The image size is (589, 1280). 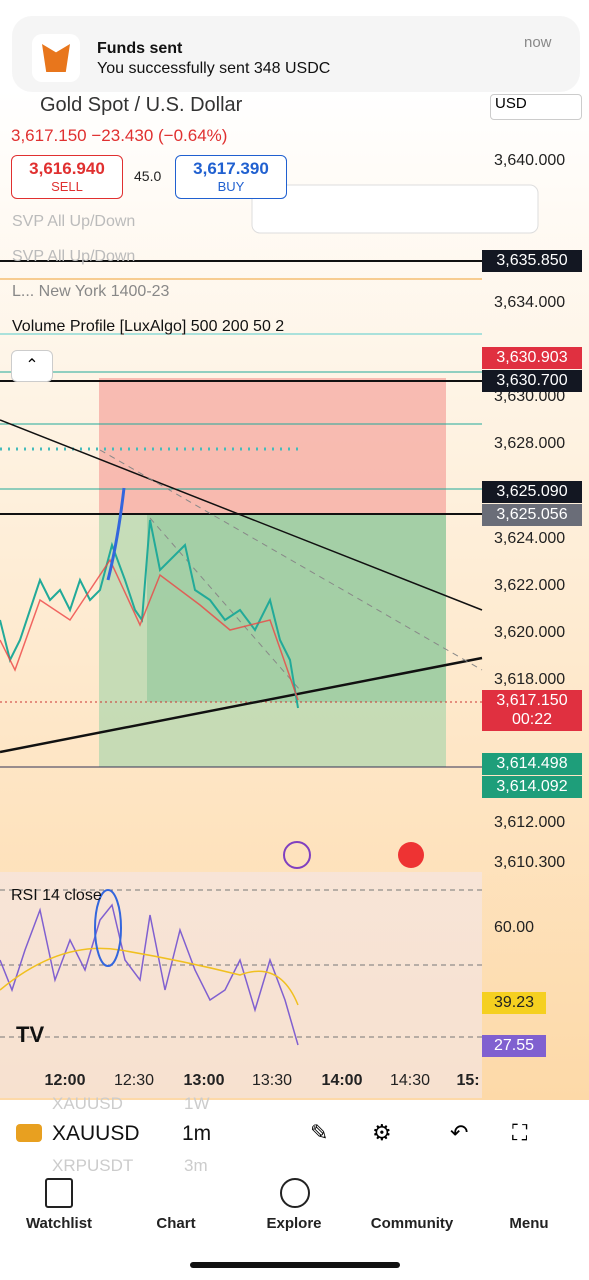 What do you see at coordinates (134, 1080) in the screenshot?
I see `time-label: 12:30` at bounding box center [134, 1080].